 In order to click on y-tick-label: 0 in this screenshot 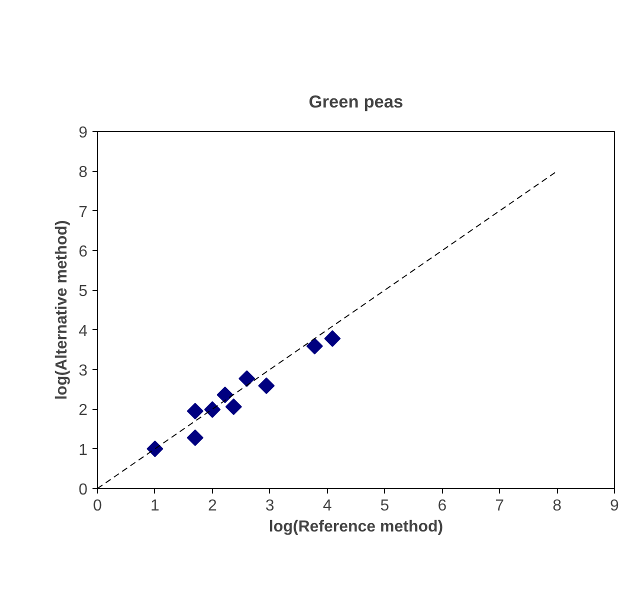, I will do `click(83, 490)`.